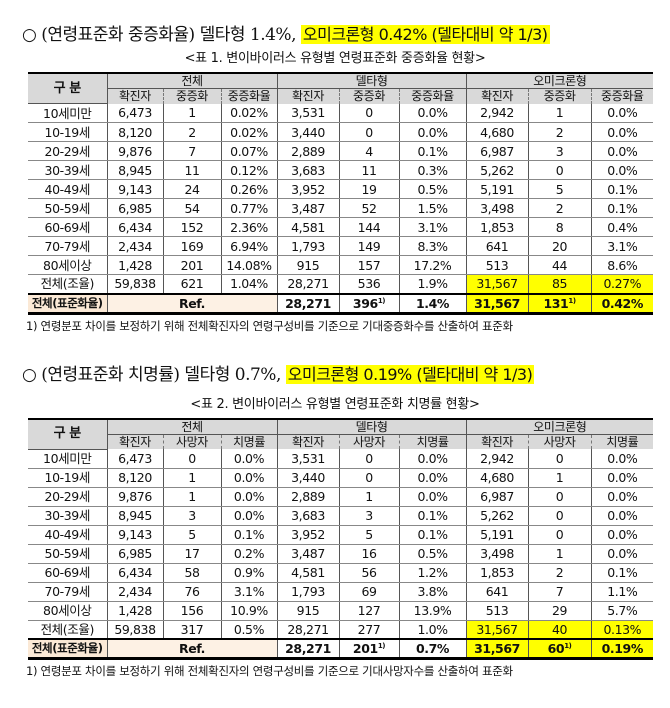 The image size is (670, 708). Describe the element at coordinates (369, 629) in the screenshot. I see `cell: 277` at that location.